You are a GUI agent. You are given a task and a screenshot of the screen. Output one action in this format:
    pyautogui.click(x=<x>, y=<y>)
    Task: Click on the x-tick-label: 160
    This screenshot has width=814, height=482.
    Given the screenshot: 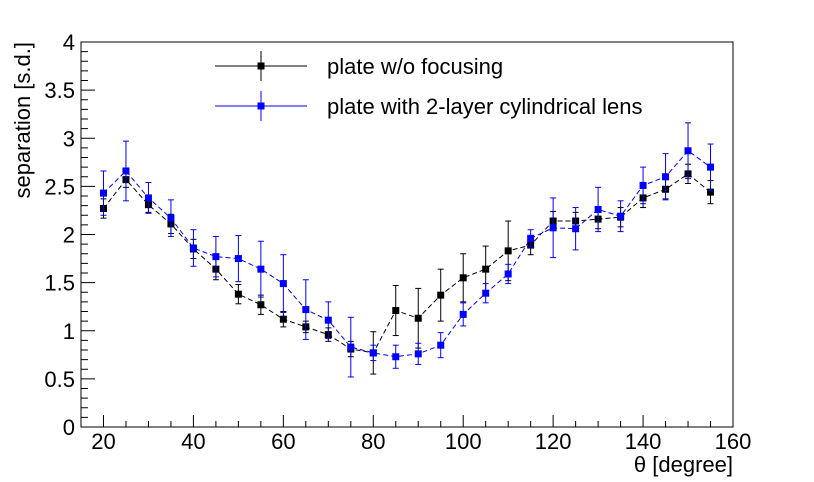 What is the action you would take?
    pyautogui.click(x=733, y=441)
    